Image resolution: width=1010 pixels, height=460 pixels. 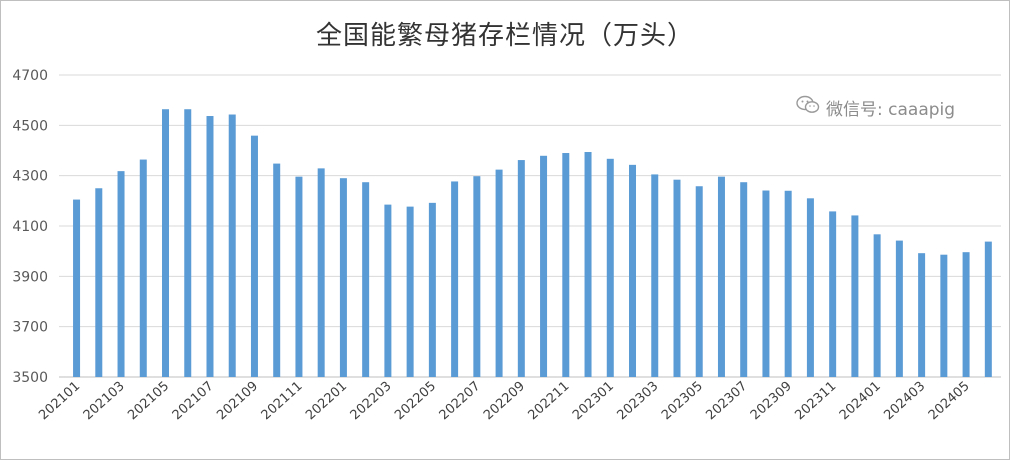 What do you see at coordinates (726, 401) in the screenshot?
I see `x-tick-label: 202307` at bounding box center [726, 401].